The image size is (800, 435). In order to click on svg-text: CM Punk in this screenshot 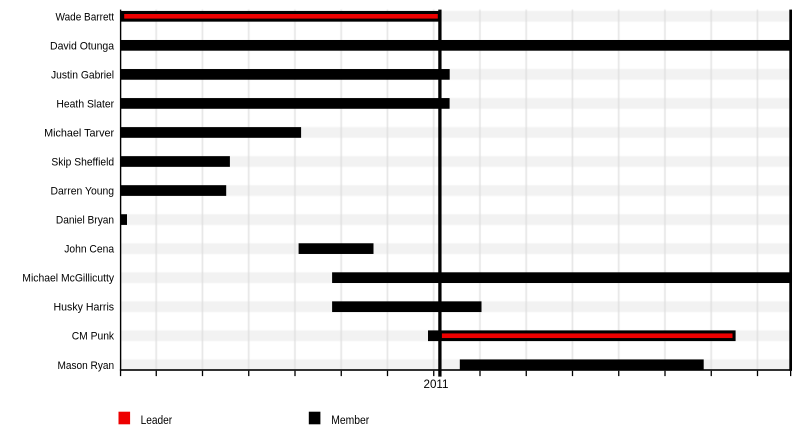, I will do `click(93, 337)`.